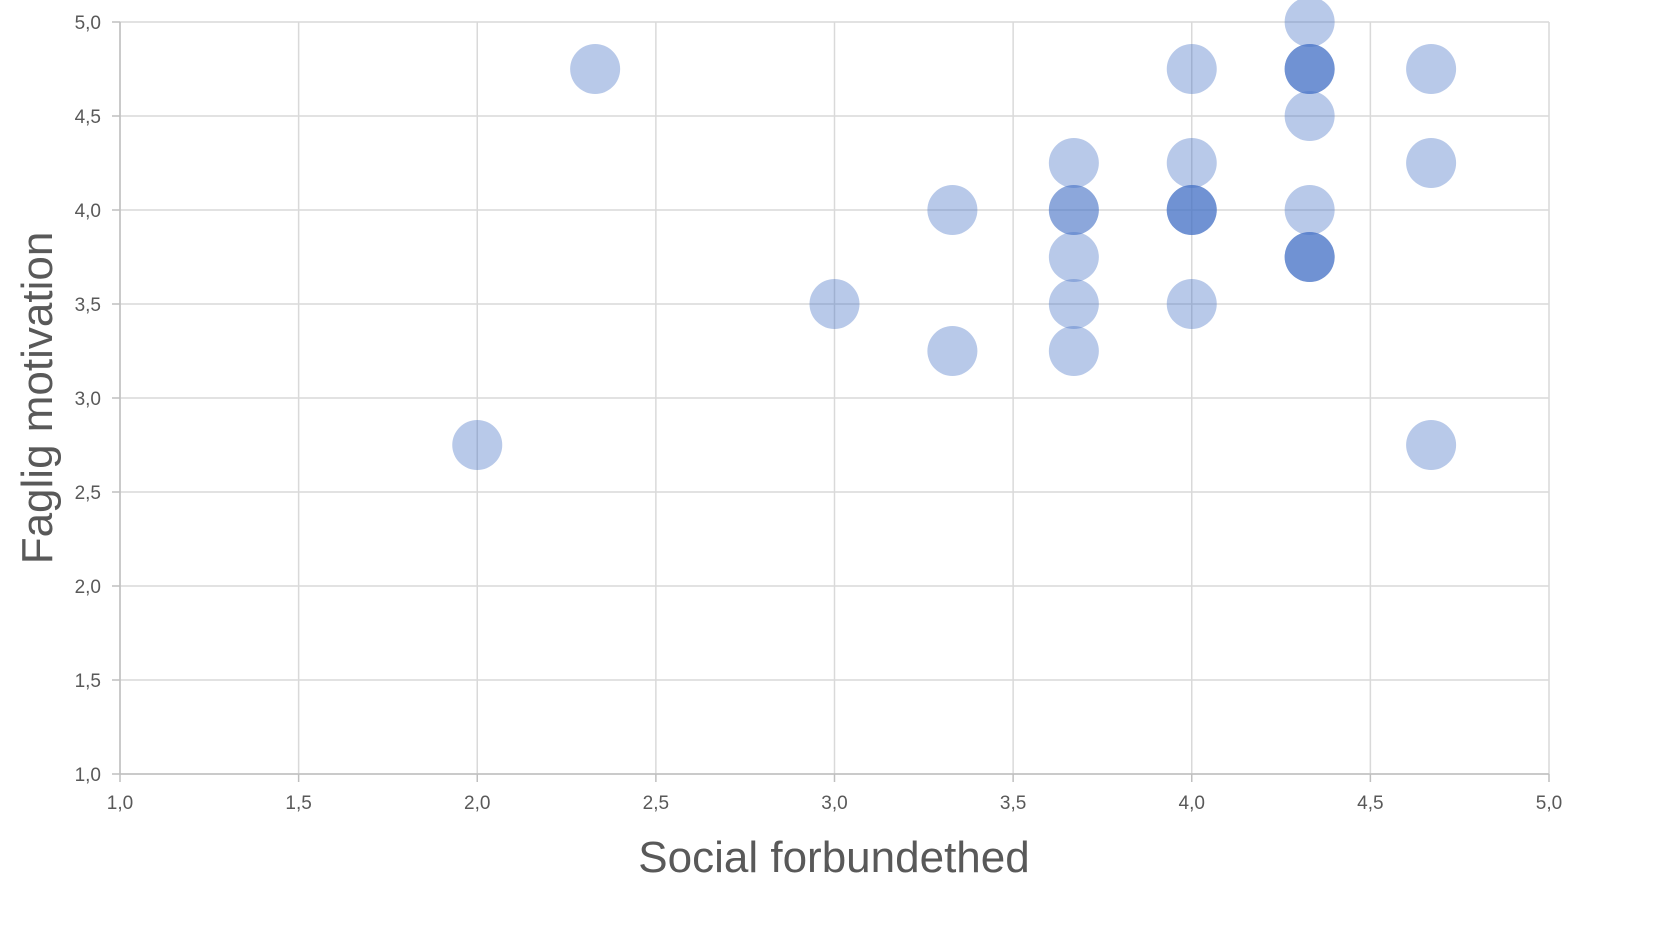  I want to click on x-tick-label: 3,0, so click(834, 803).